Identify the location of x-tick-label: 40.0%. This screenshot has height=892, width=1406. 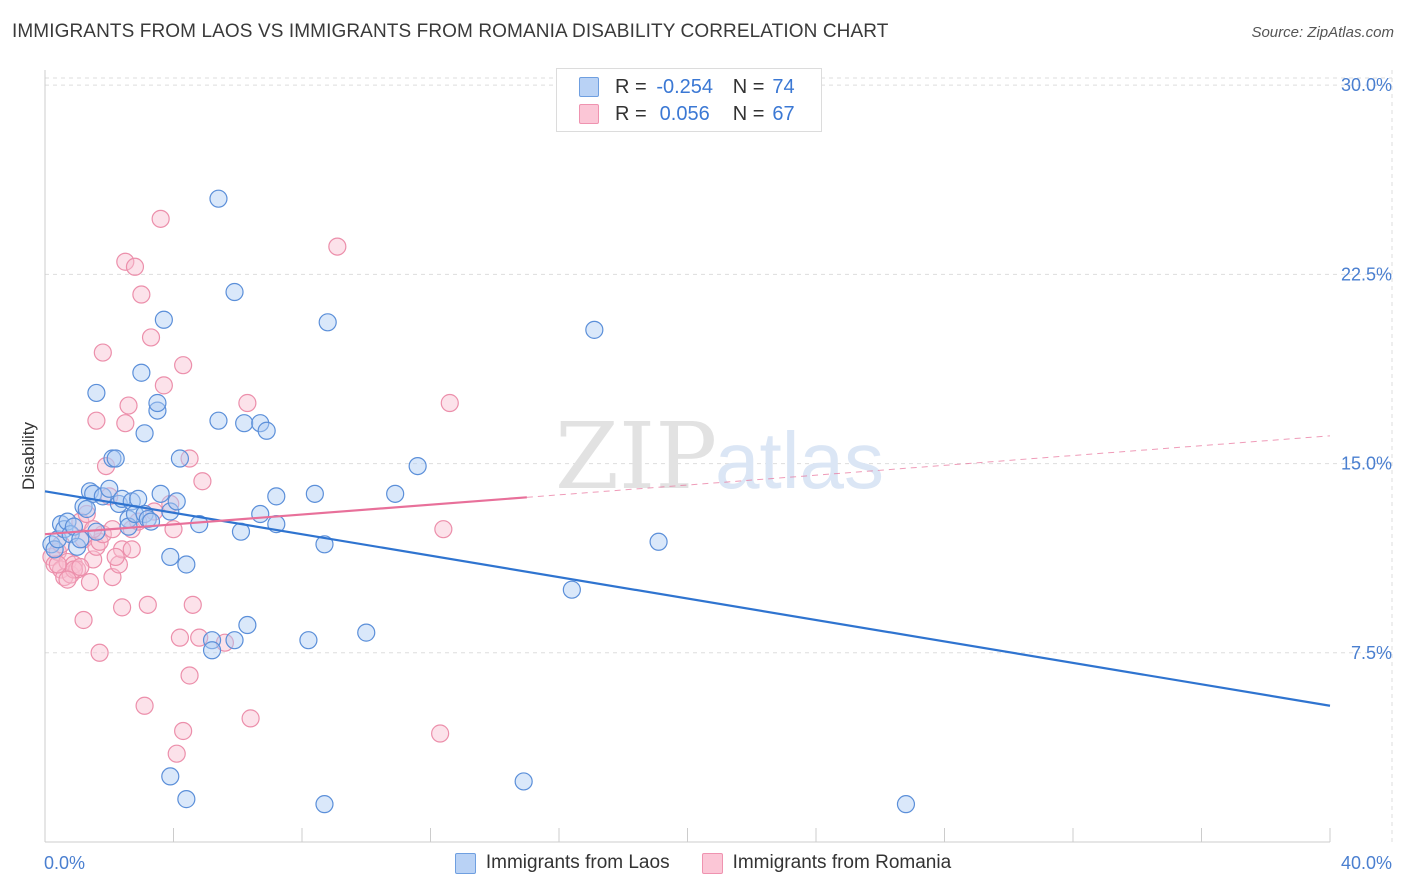
(1366, 863).